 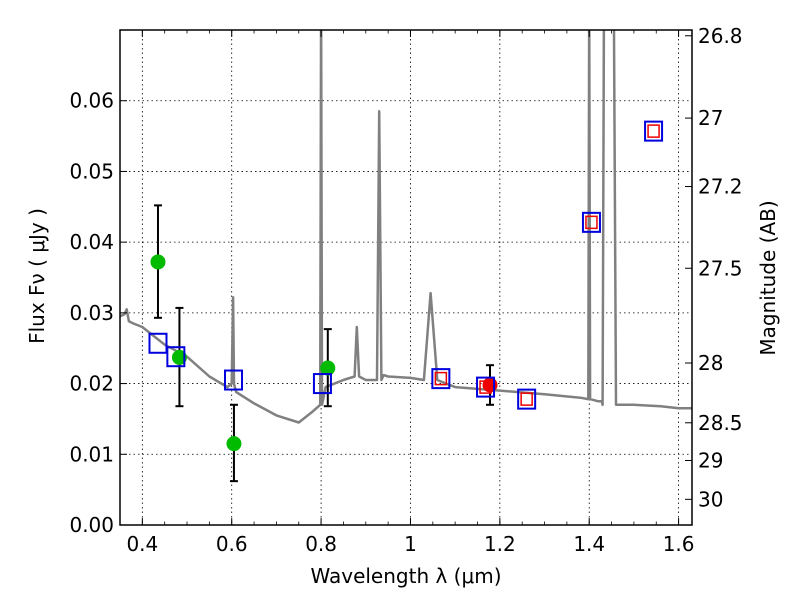 I want to click on y-tick-label: 0.00, so click(x=91, y=525).